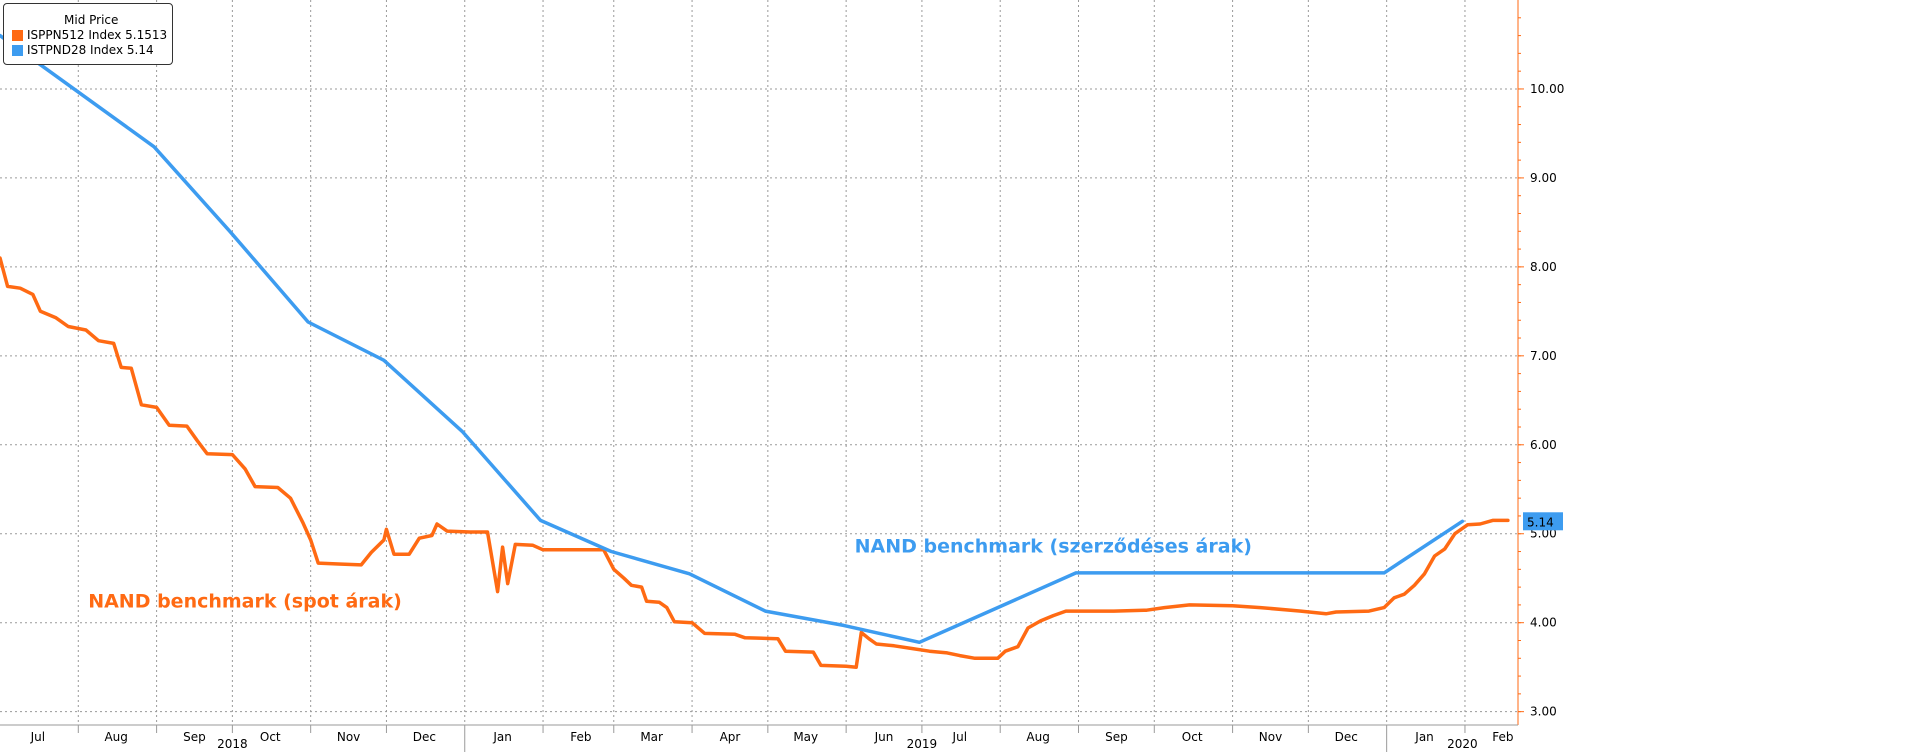 This screenshot has height=752, width=1920. I want to click on y-tick-label: 10.00, so click(1547, 89).